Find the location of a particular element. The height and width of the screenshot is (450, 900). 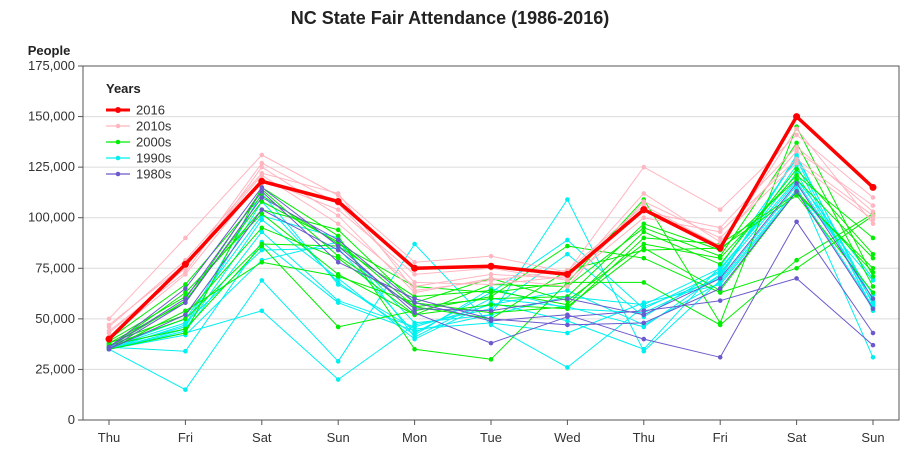

y-tick-label: 175,000 is located at coordinates (51, 65).